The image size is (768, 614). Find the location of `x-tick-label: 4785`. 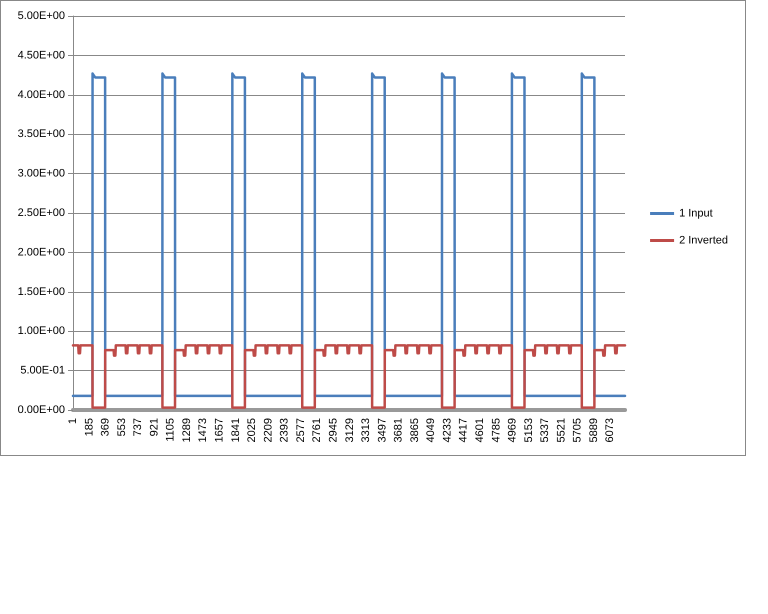

x-tick-label: 4785 is located at coordinates (496, 430).